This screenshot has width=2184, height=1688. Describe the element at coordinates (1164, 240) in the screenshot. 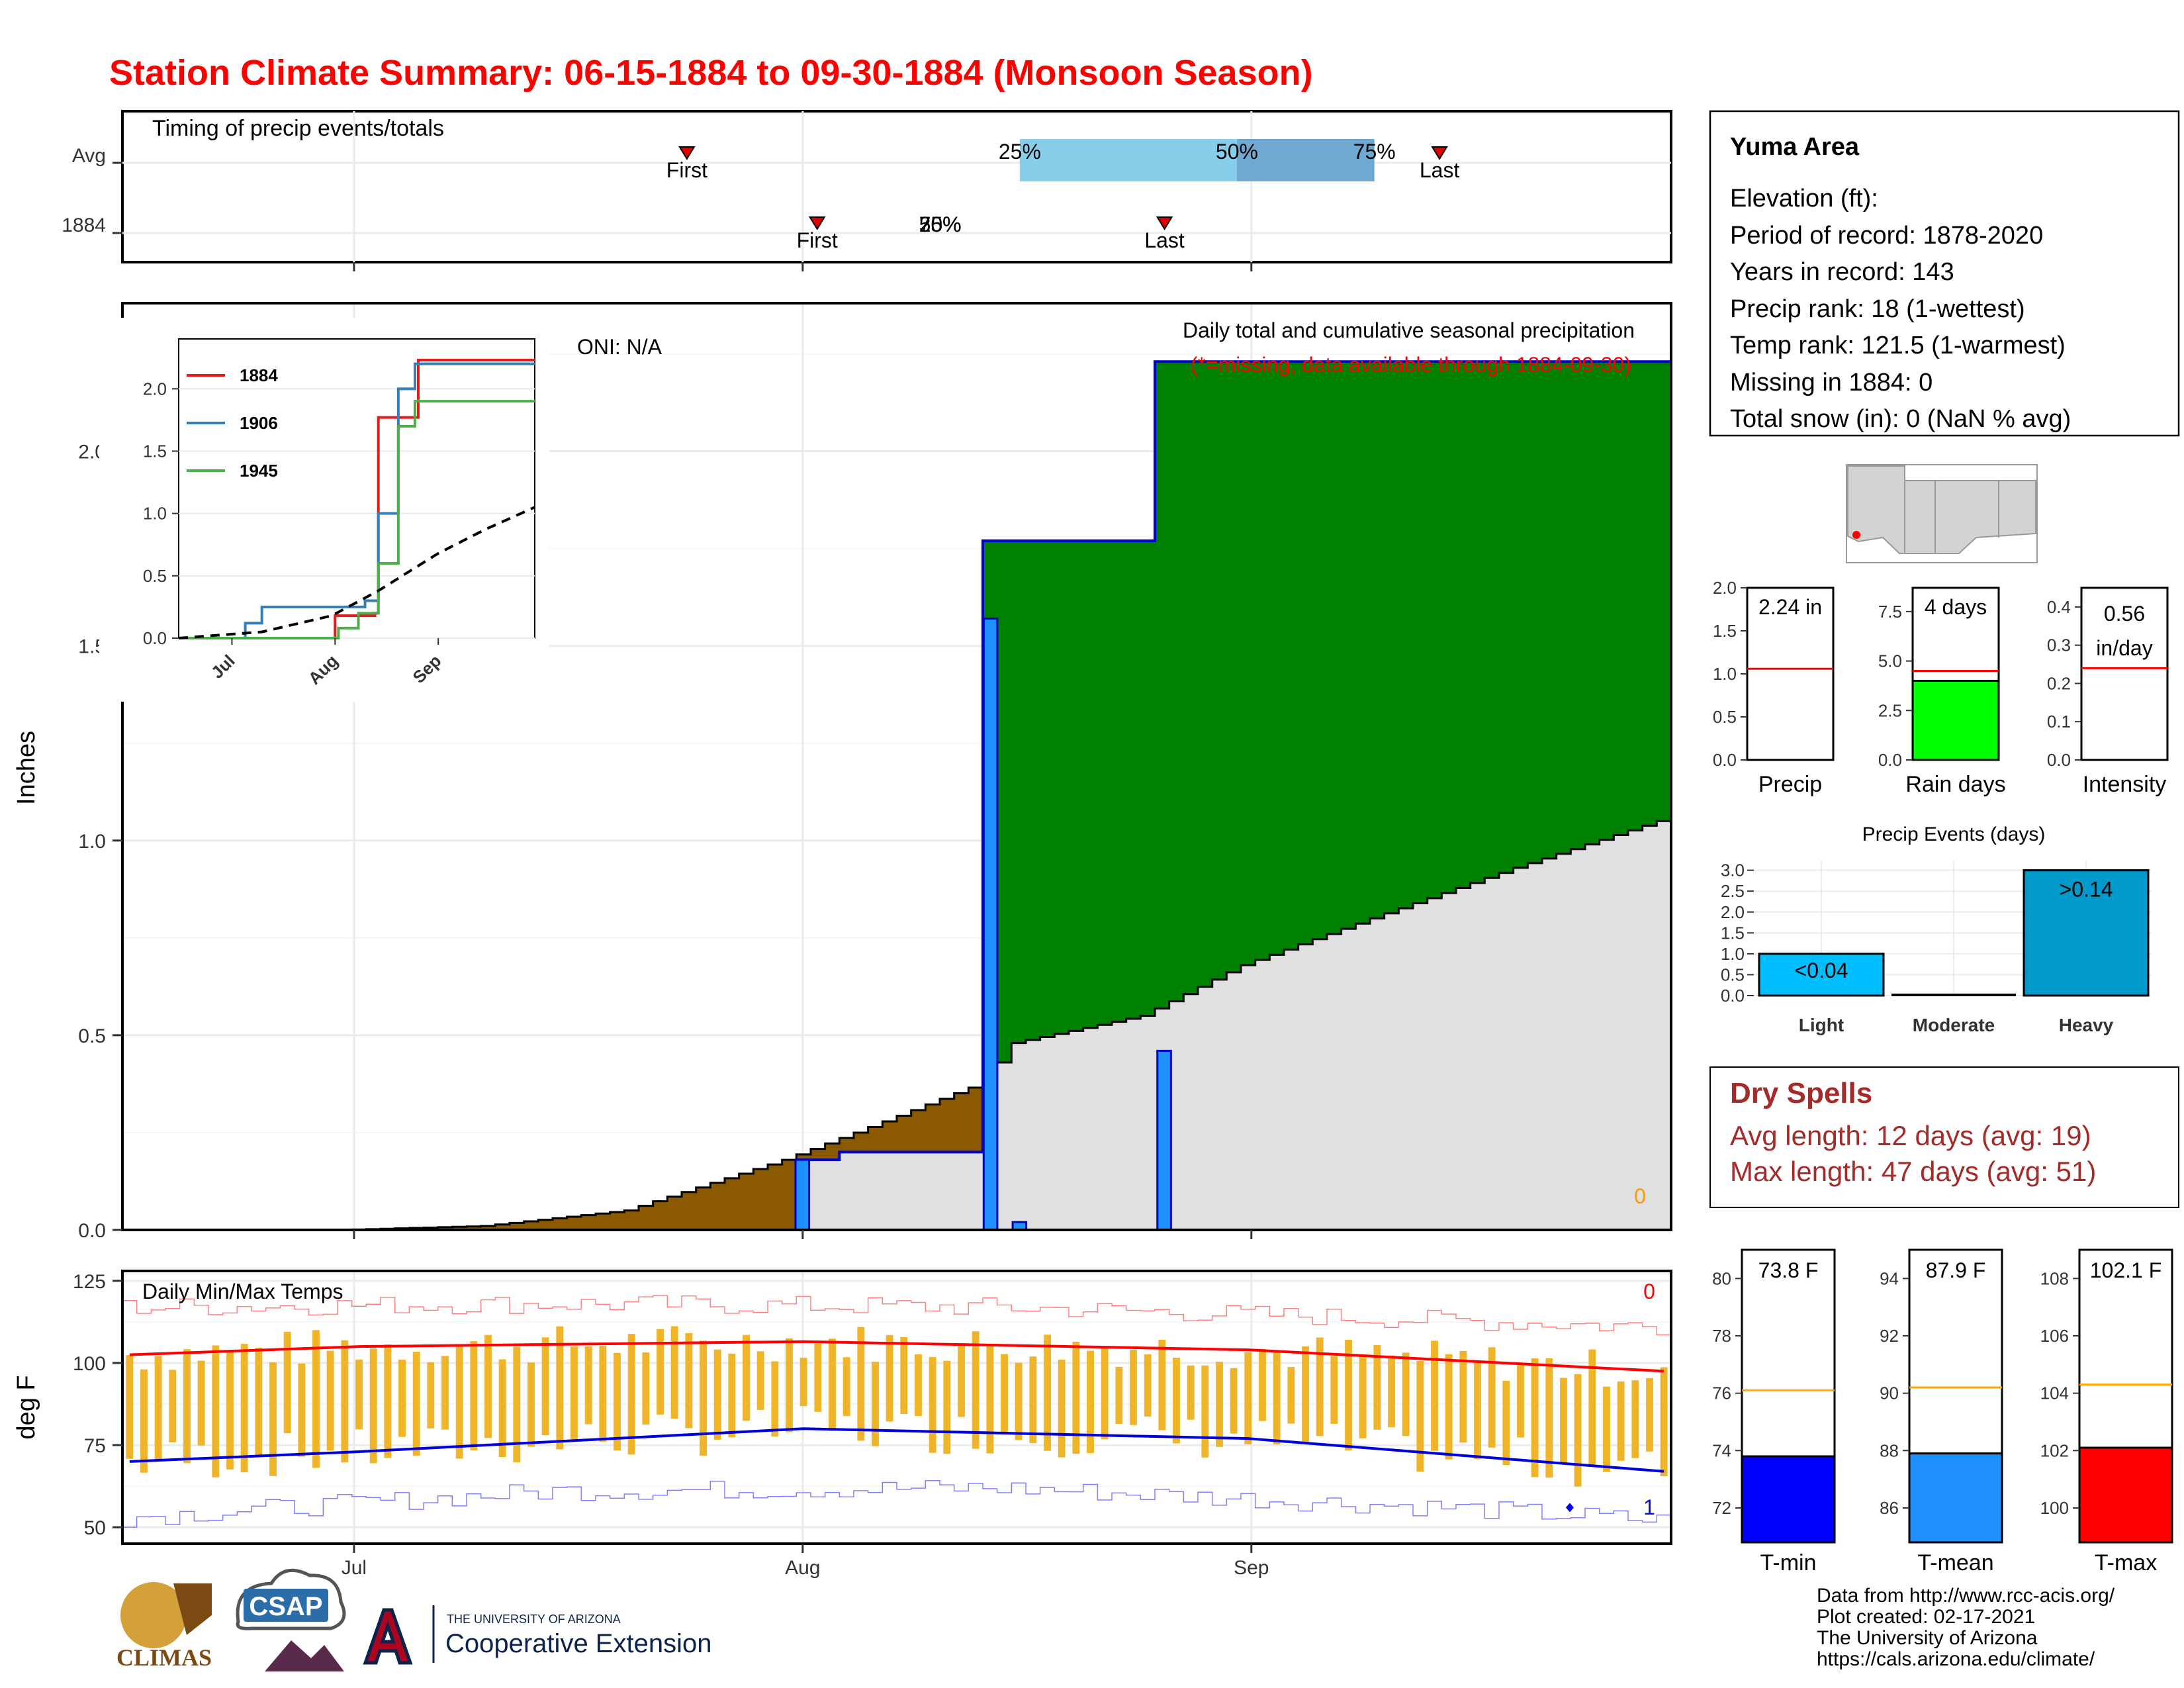

I see `timing-year-last-label: Last` at that location.